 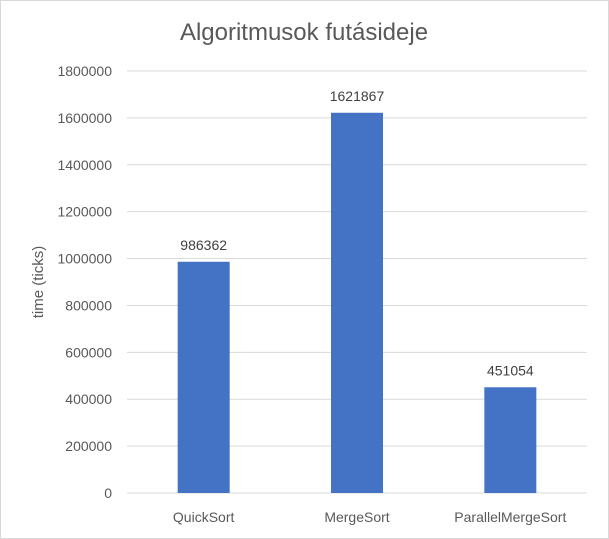 I want to click on y-tick-label: 600000, so click(x=88, y=352).